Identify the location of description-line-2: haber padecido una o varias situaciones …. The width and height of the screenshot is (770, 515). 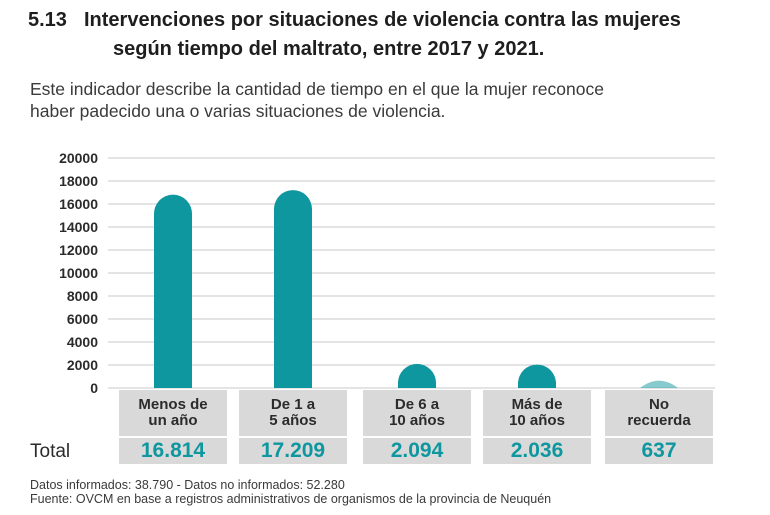
(238, 111).